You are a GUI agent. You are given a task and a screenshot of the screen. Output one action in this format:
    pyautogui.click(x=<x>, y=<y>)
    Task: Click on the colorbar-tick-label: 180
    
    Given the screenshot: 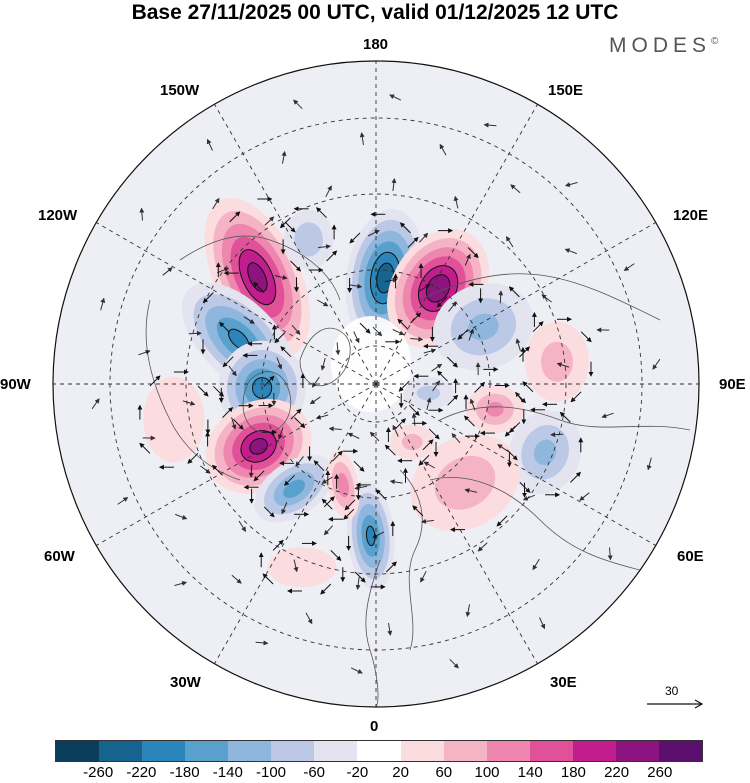 What is the action you would take?
    pyautogui.click(x=573, y=772)
    